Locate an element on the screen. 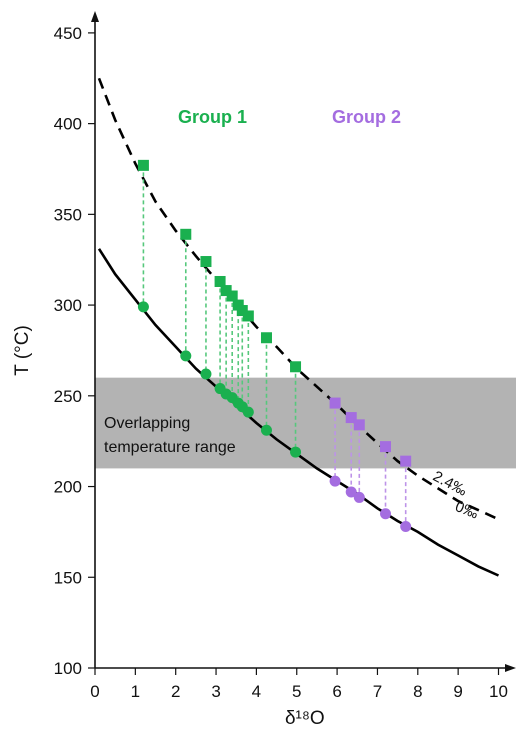  y-tick-label: 350 is located at coordinates (68, 214).